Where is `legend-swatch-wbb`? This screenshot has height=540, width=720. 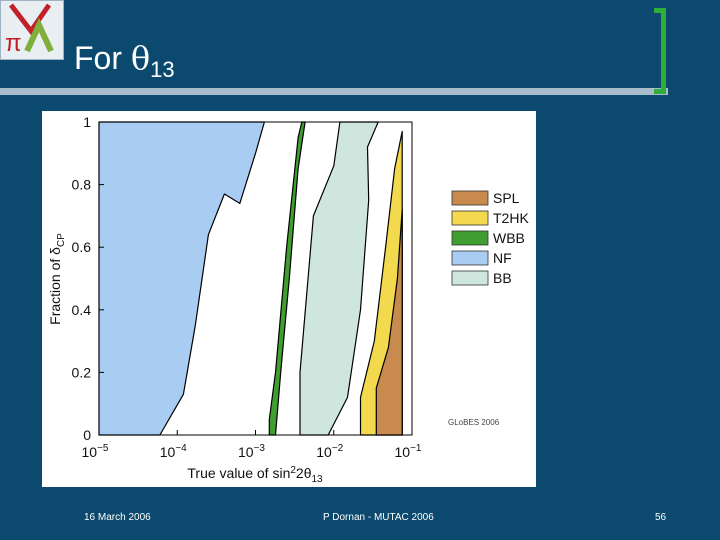
legend-swatch-wbb is located at coordinates (470, 238).